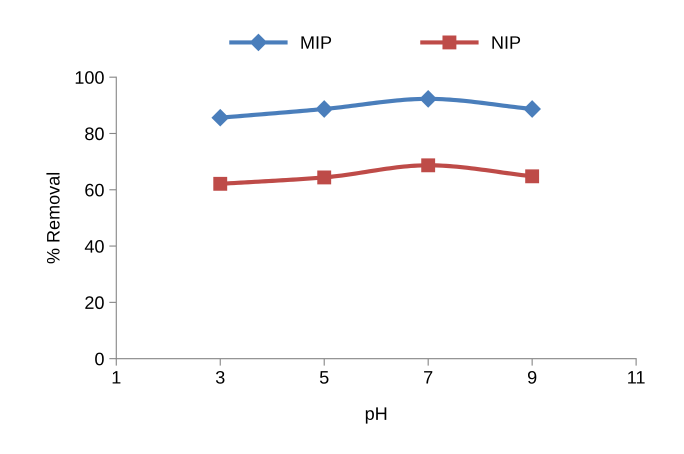 This screenshot has height=454, width=684. Describe the element at coordinates (94, 303) in the screenshot. I see `y-tick-label: 20` at that location.